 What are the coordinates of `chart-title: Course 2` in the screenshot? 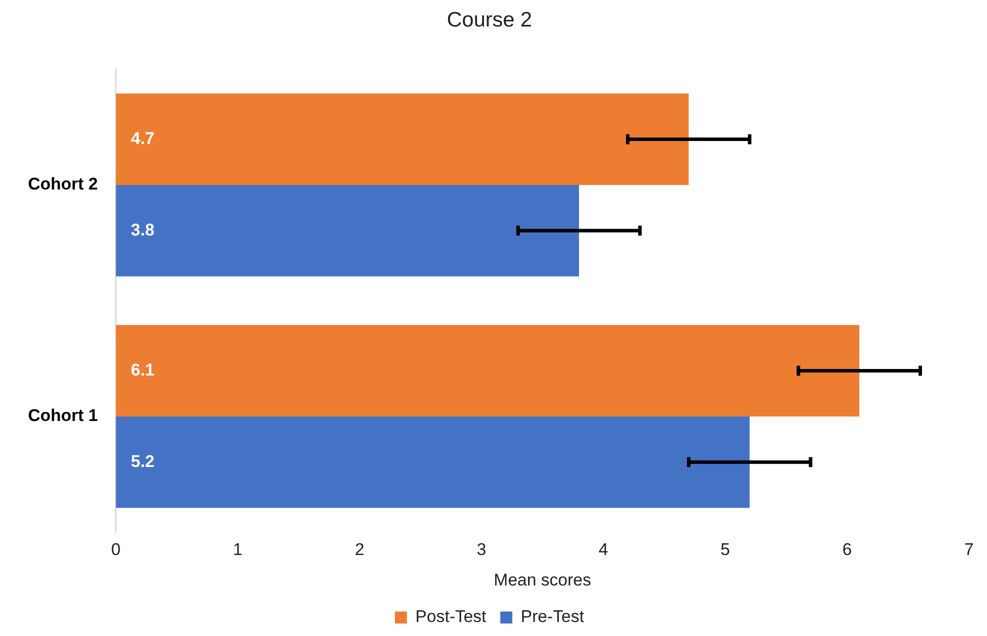 It's located at (489, 20).